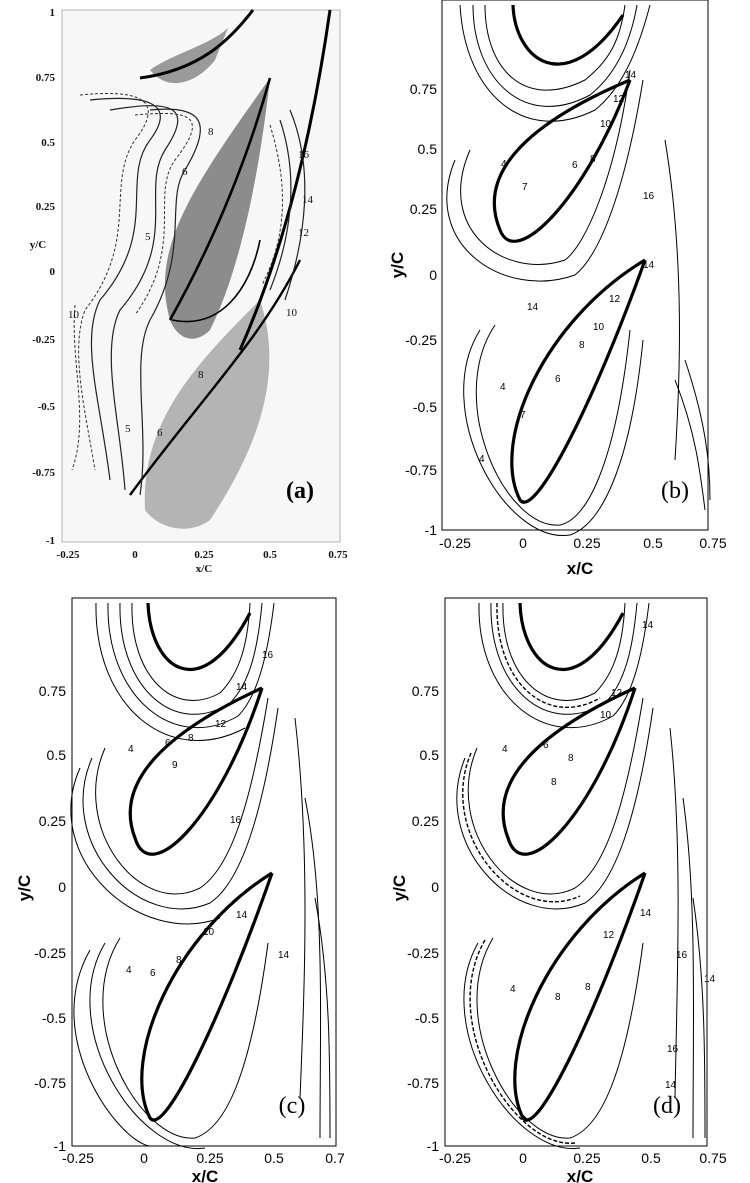 Image resolution: width=750 pixels, height=1183 pixels. I want to click on panel-d-ytick: -0.5, so click(427, 1018).